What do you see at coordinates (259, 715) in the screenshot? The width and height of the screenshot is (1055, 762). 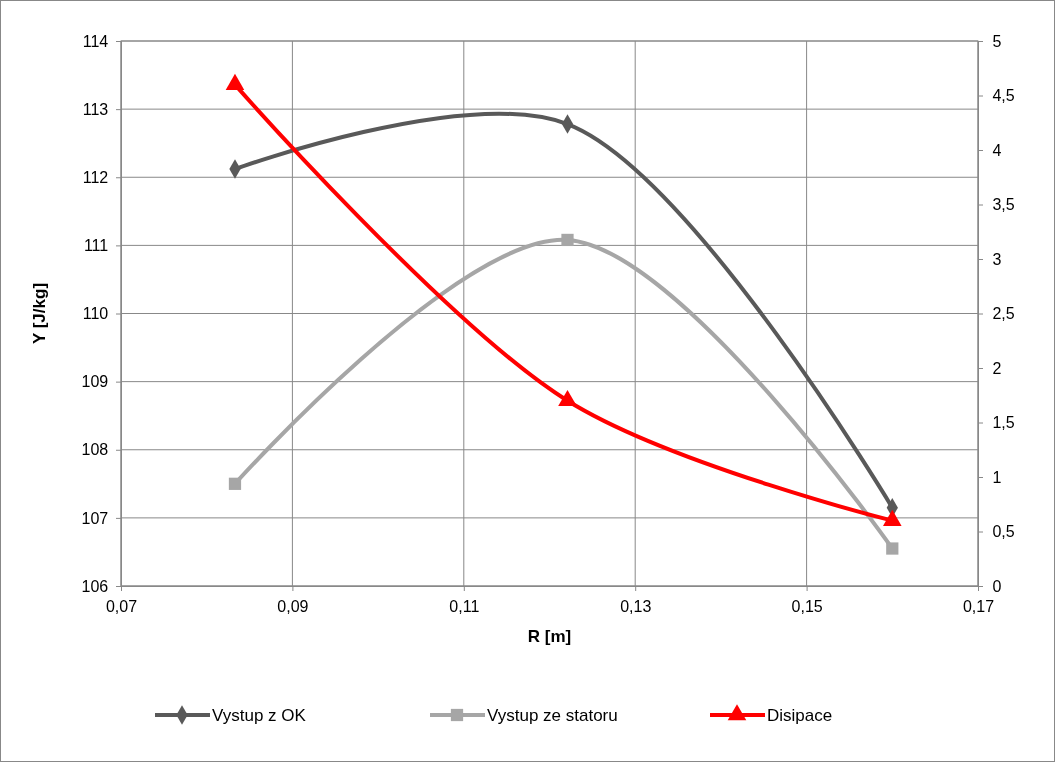 I see `legend-label: Vystup z OK` at bounding box center [259, 715].